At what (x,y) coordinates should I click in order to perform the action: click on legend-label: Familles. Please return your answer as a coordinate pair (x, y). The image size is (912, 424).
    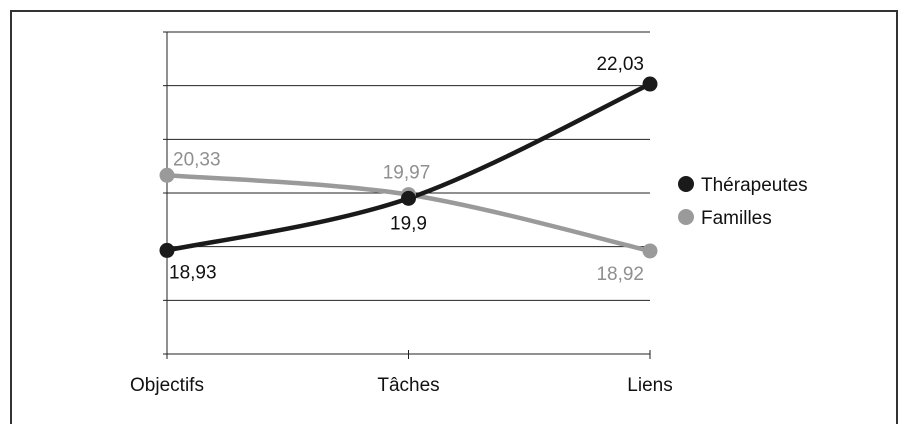
    Looking at the image, I should click on (736, 218).